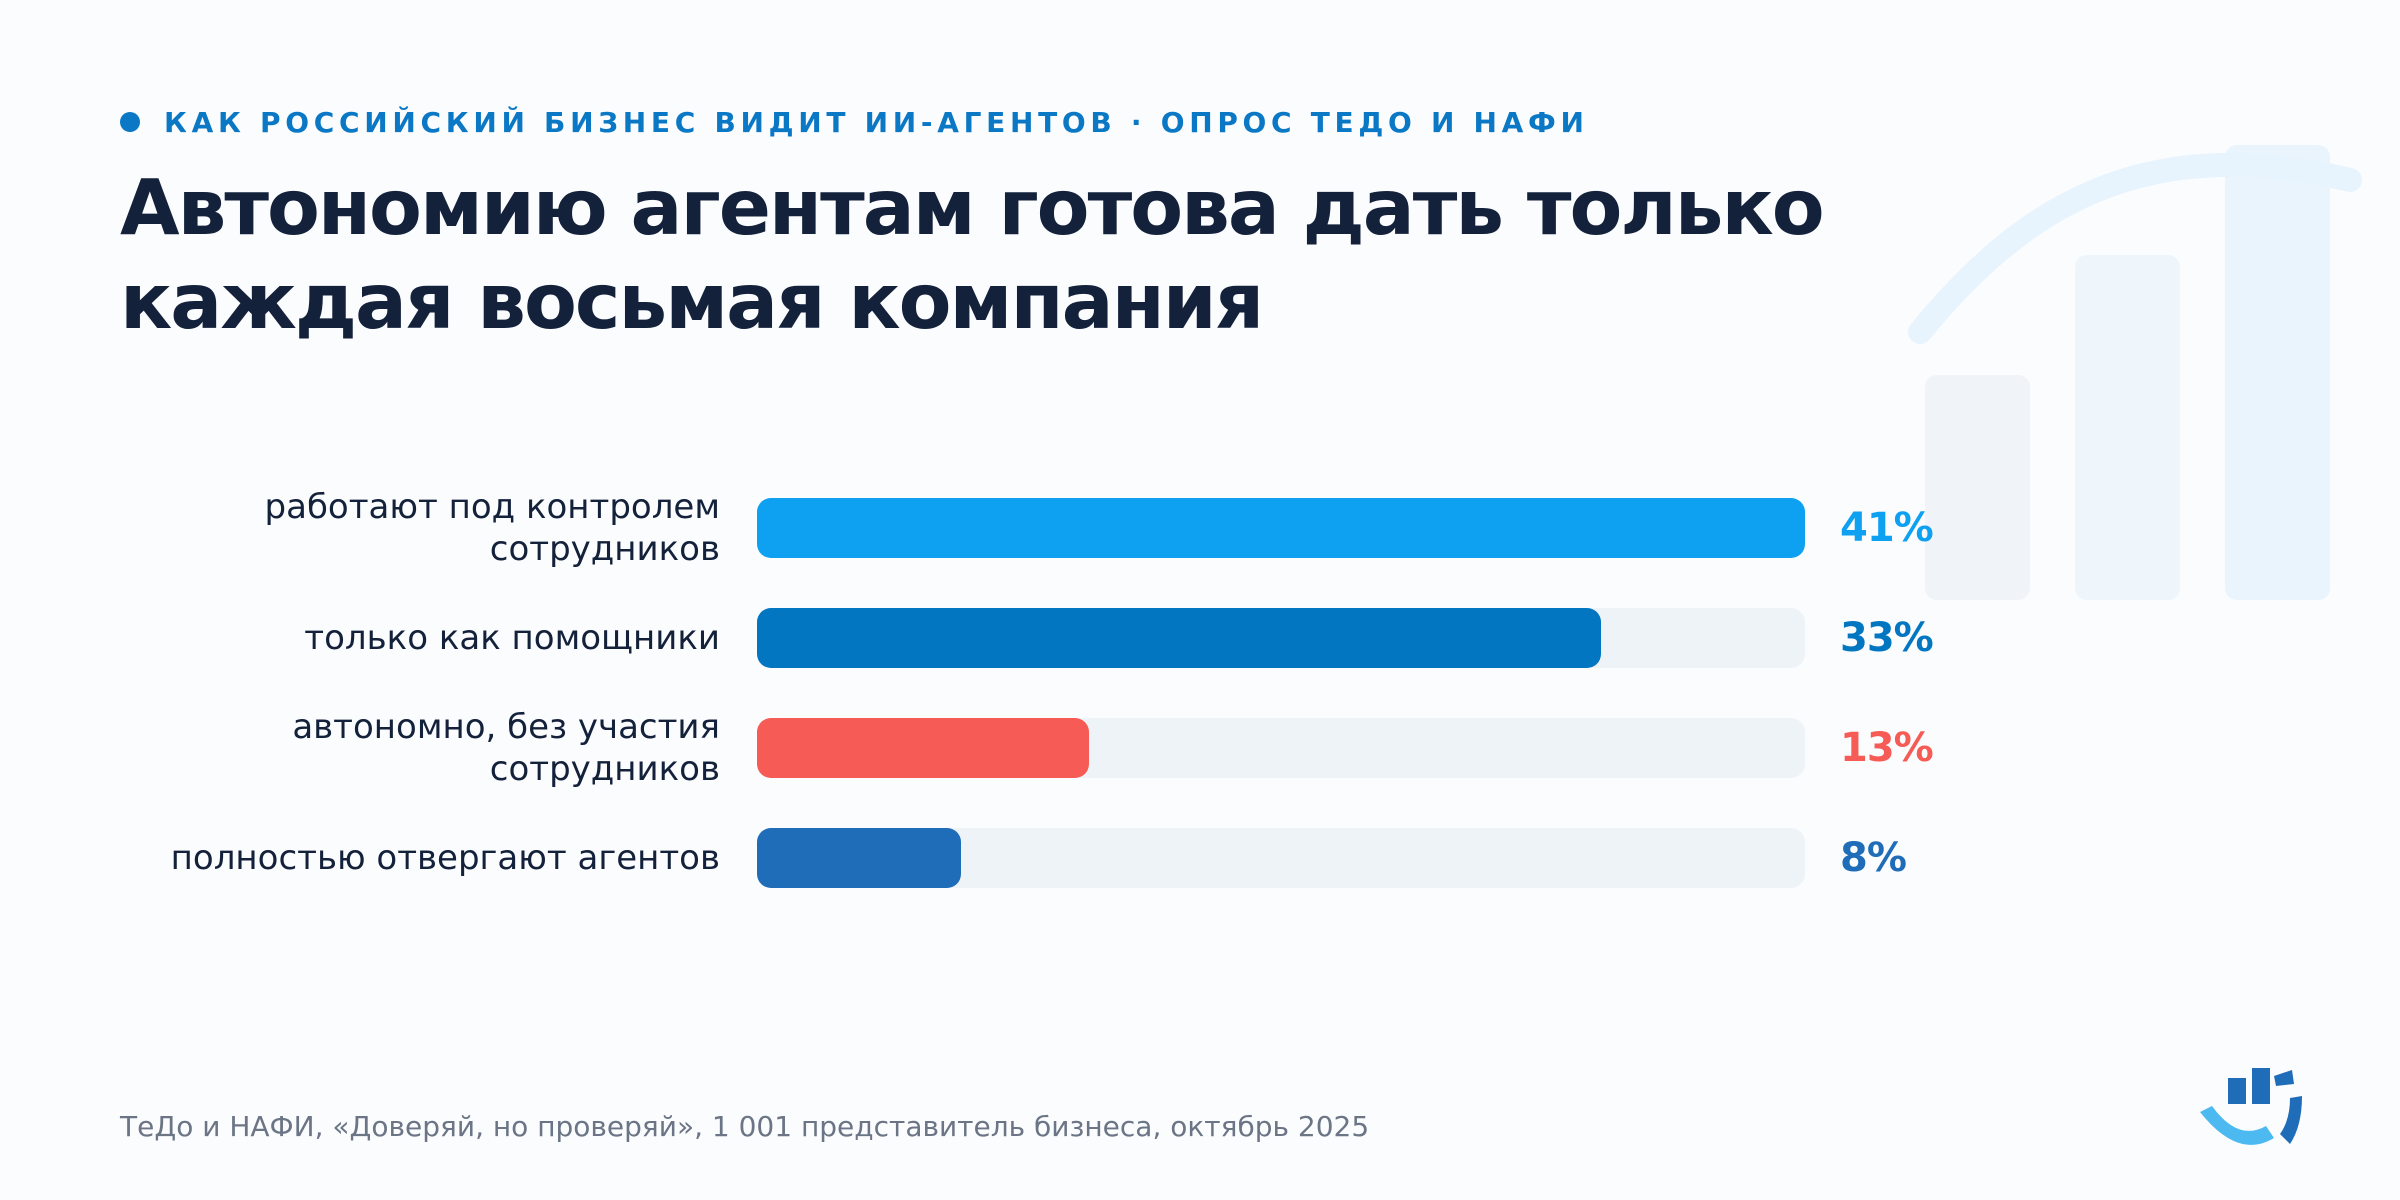 The image size is (2400, 1200). What do you see at coordinates (692, 302) in the screenshot?
I see `chart-title-line-2: каждая восьмая компания` at bounding box center [692, 302].